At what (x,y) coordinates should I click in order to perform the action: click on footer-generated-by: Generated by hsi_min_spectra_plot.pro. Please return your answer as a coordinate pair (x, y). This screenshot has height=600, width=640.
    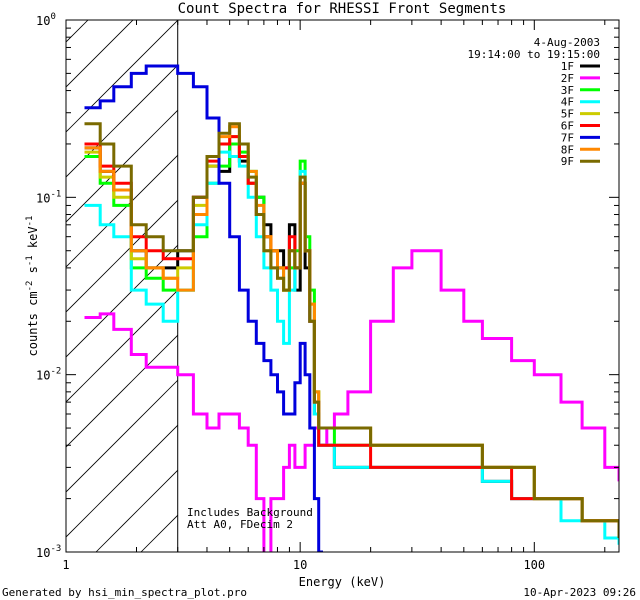
    Looking at the image, I should click on (124, 592).